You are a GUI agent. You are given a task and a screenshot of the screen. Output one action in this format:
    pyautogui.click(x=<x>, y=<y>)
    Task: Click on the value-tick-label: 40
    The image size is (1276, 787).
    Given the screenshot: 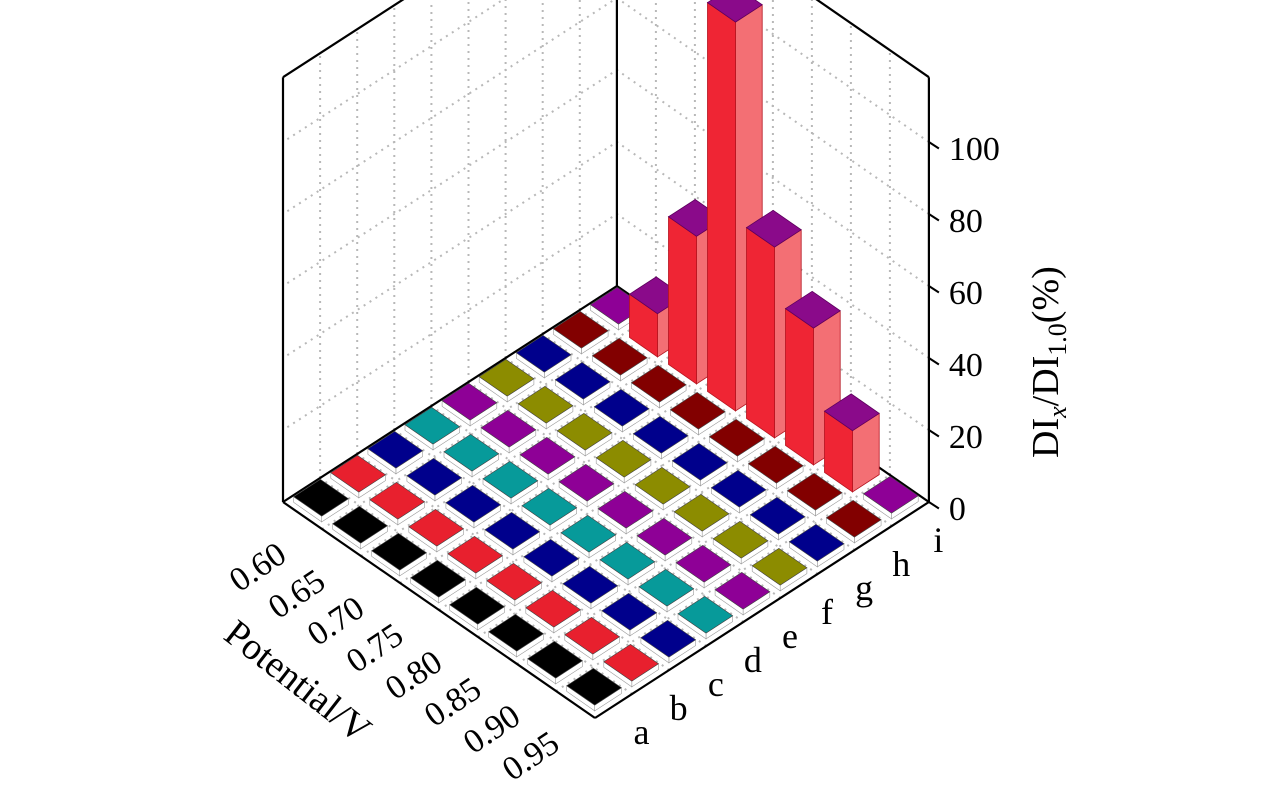 What is the action you would take?
    pyautogui.click(x=966, y=365)
    